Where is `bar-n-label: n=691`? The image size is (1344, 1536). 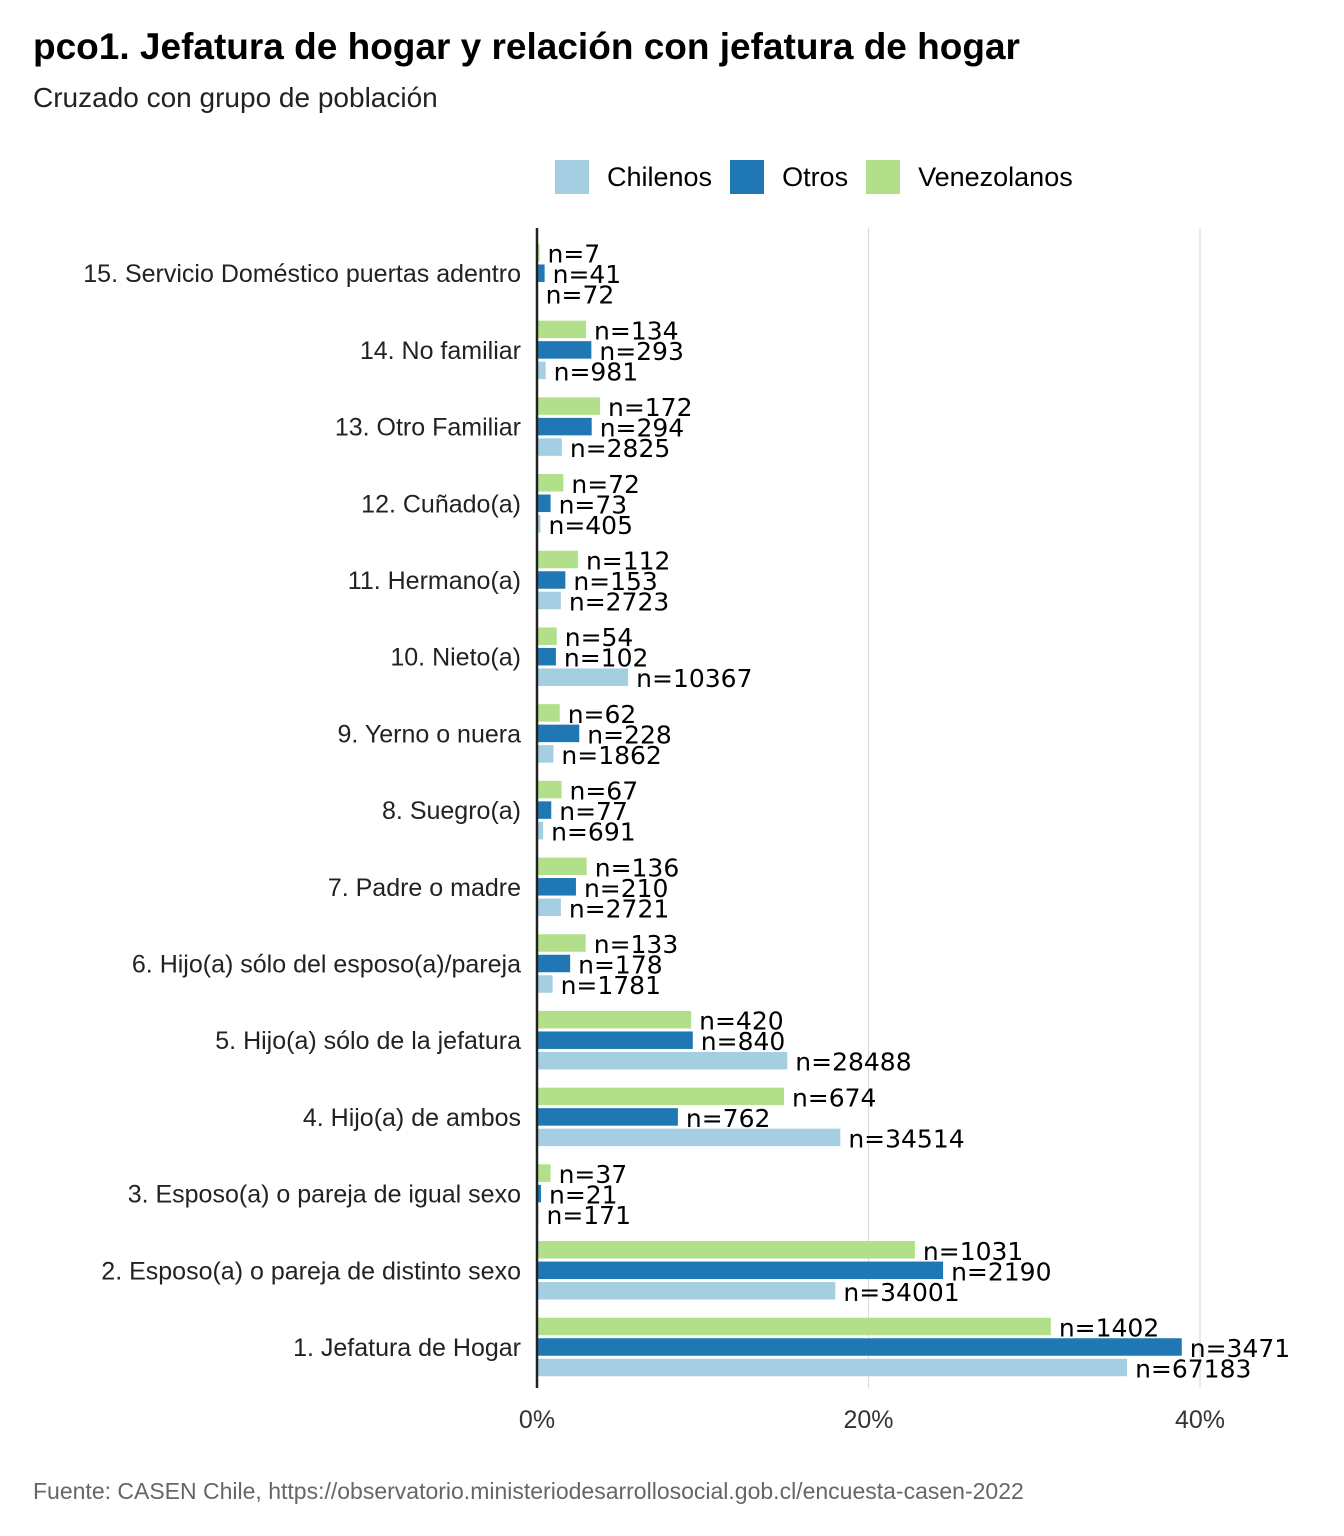
bar-n-label: n=691 is located at coordinates (593, 832).